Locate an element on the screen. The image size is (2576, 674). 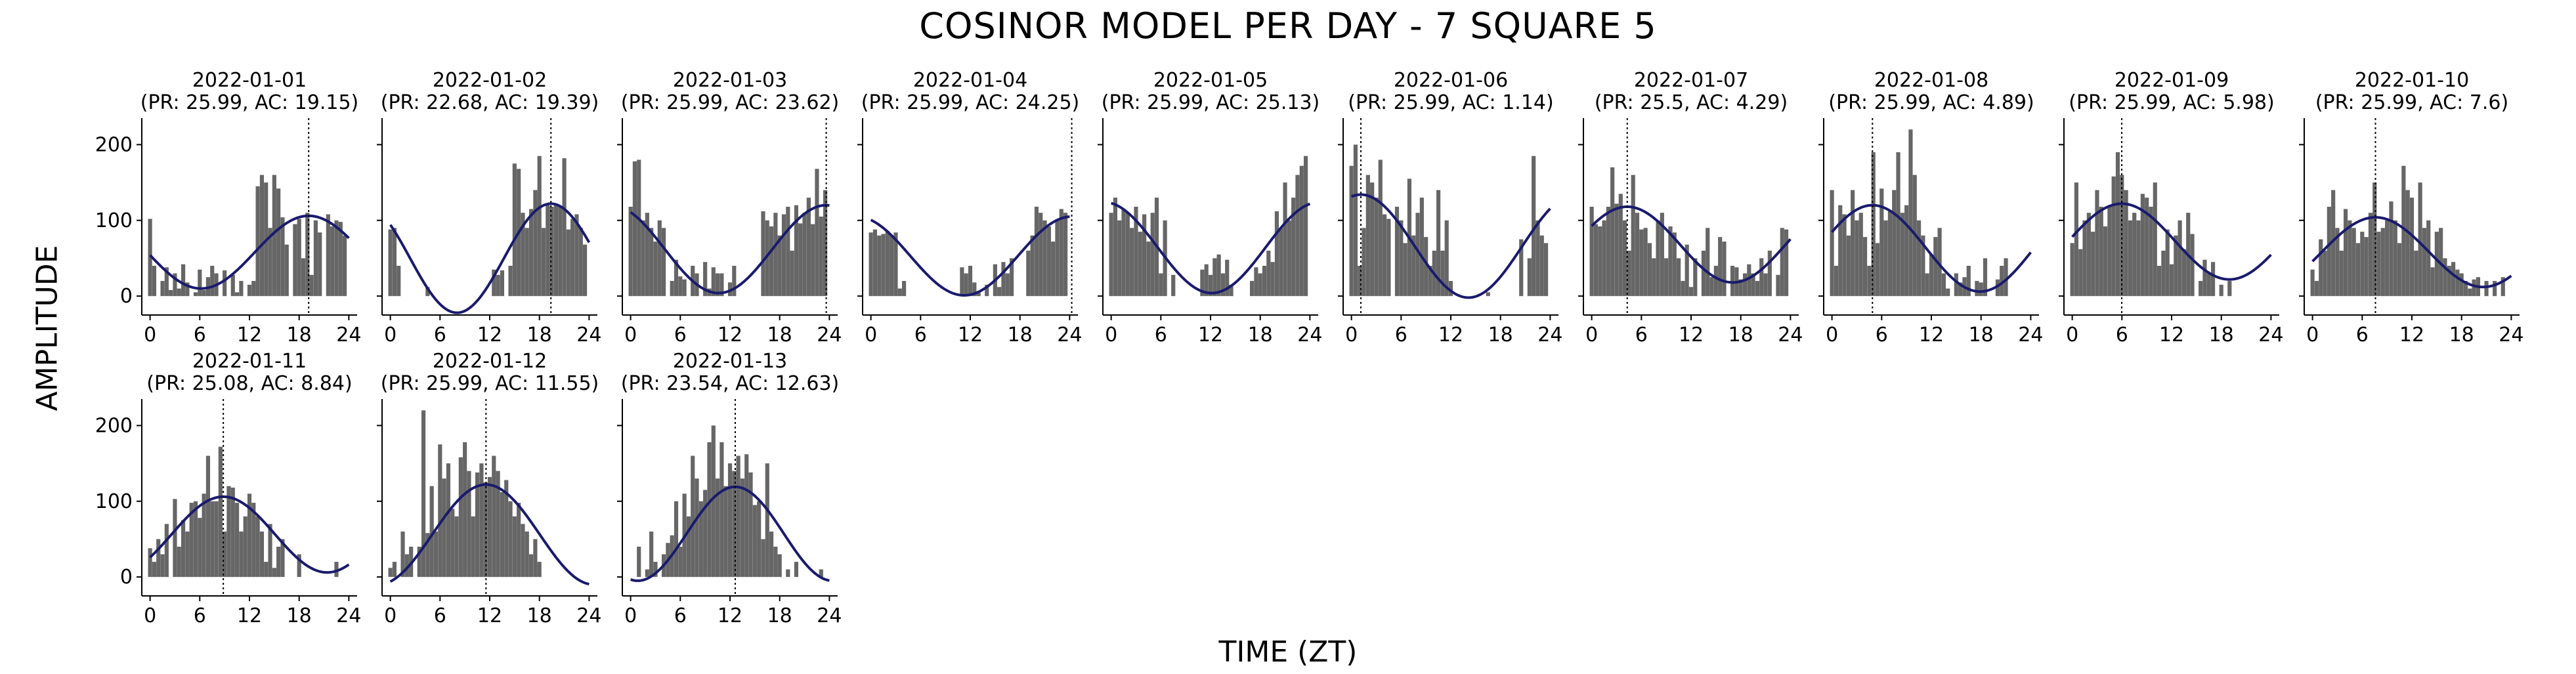
subplot-params: (PR: 25.99, AC: 7.6) is located at coordinates (2411, 102).